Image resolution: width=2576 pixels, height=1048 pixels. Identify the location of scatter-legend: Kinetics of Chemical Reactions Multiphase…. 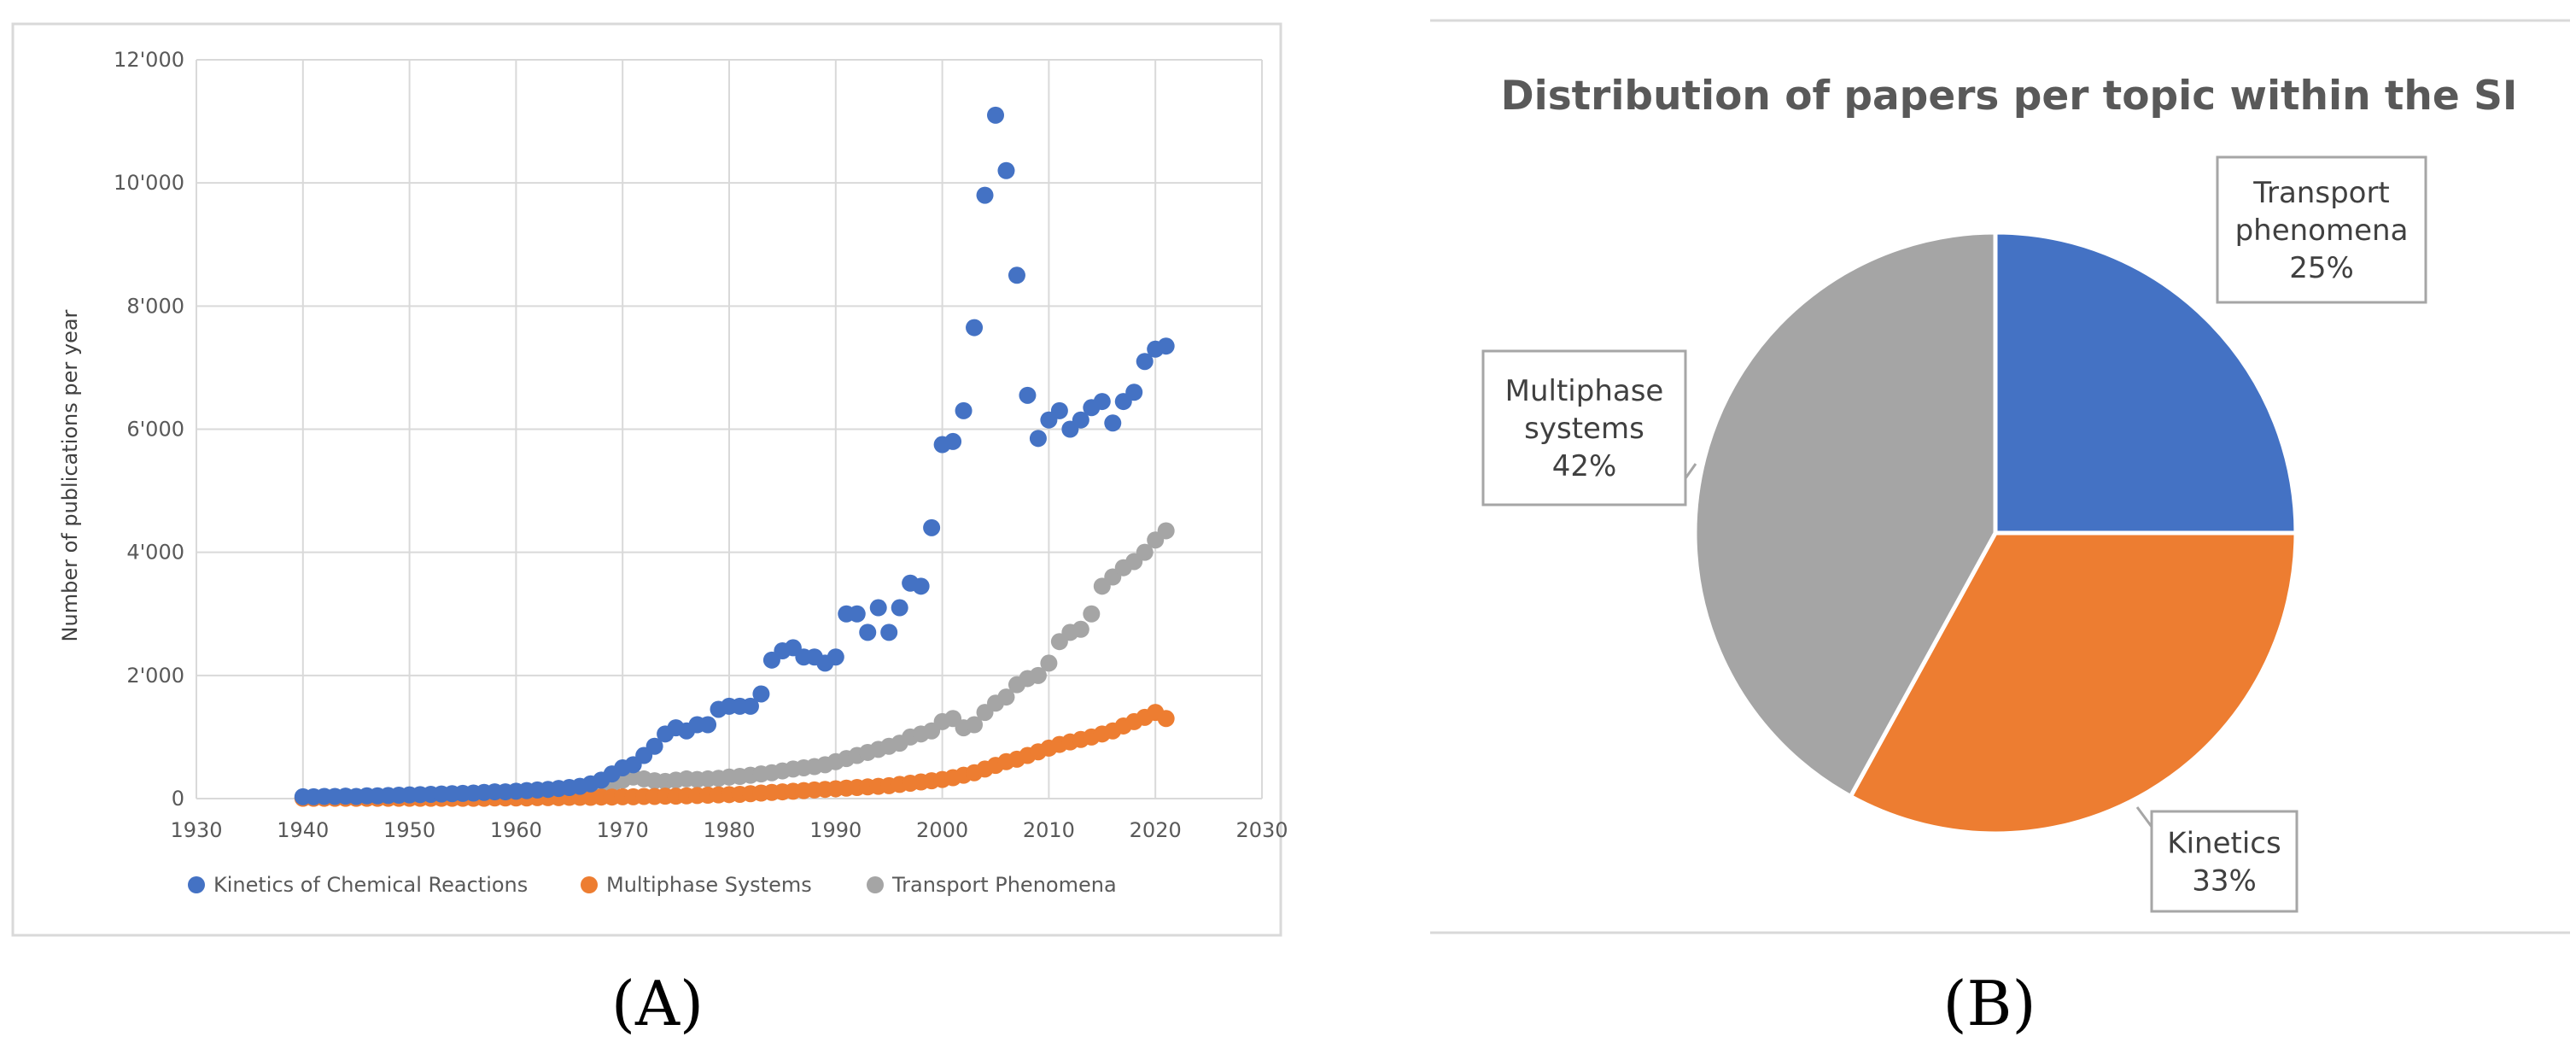
(652, 885).